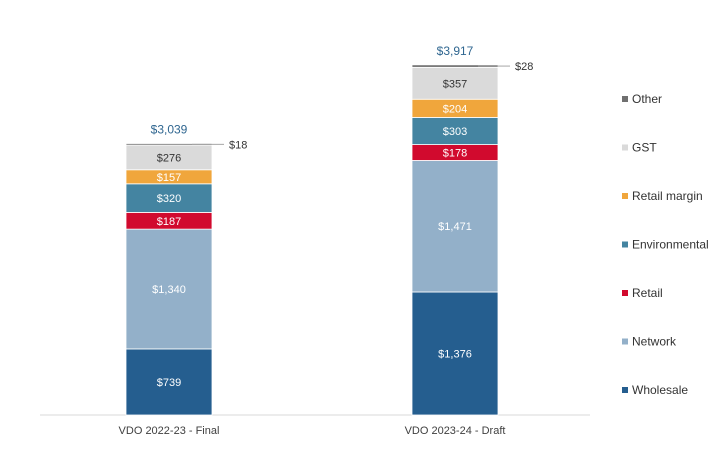 This screenshot has height=450, width=720. Describe the element at coordinates (670, 245) in the screenshot. I see `legend-label-environmental: Environmental` at that location.